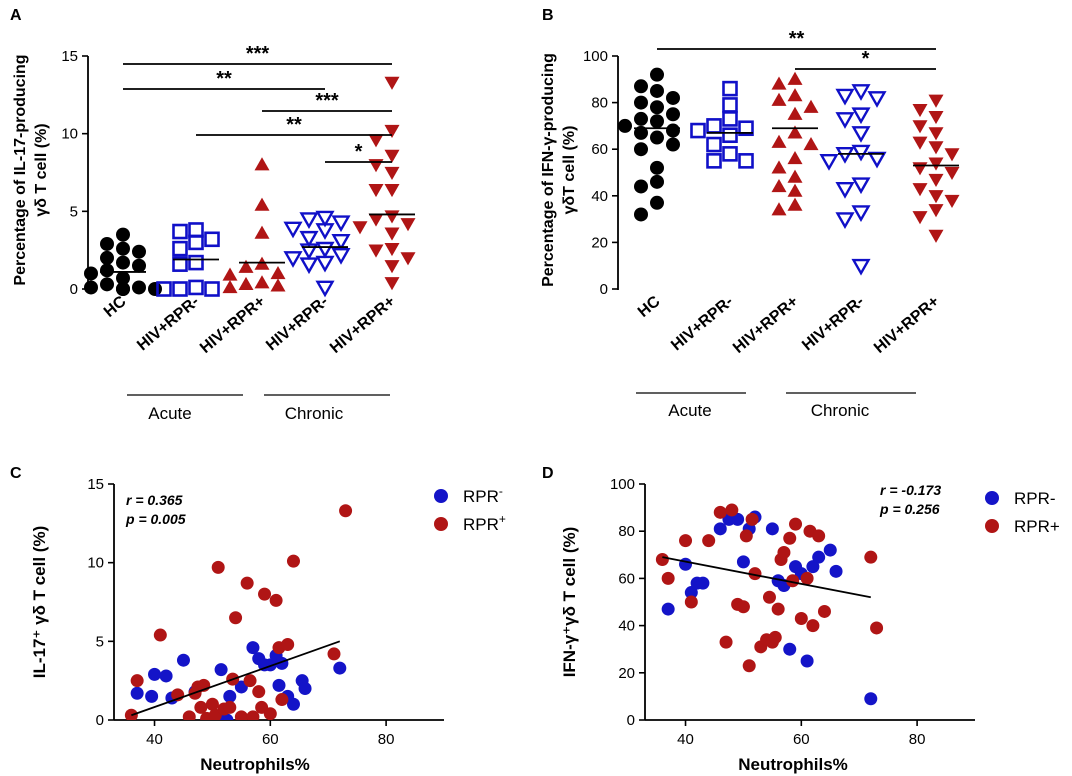  Describe the element at coordinates (236, 678) in the screenshot. I see `regression-line` at that location.